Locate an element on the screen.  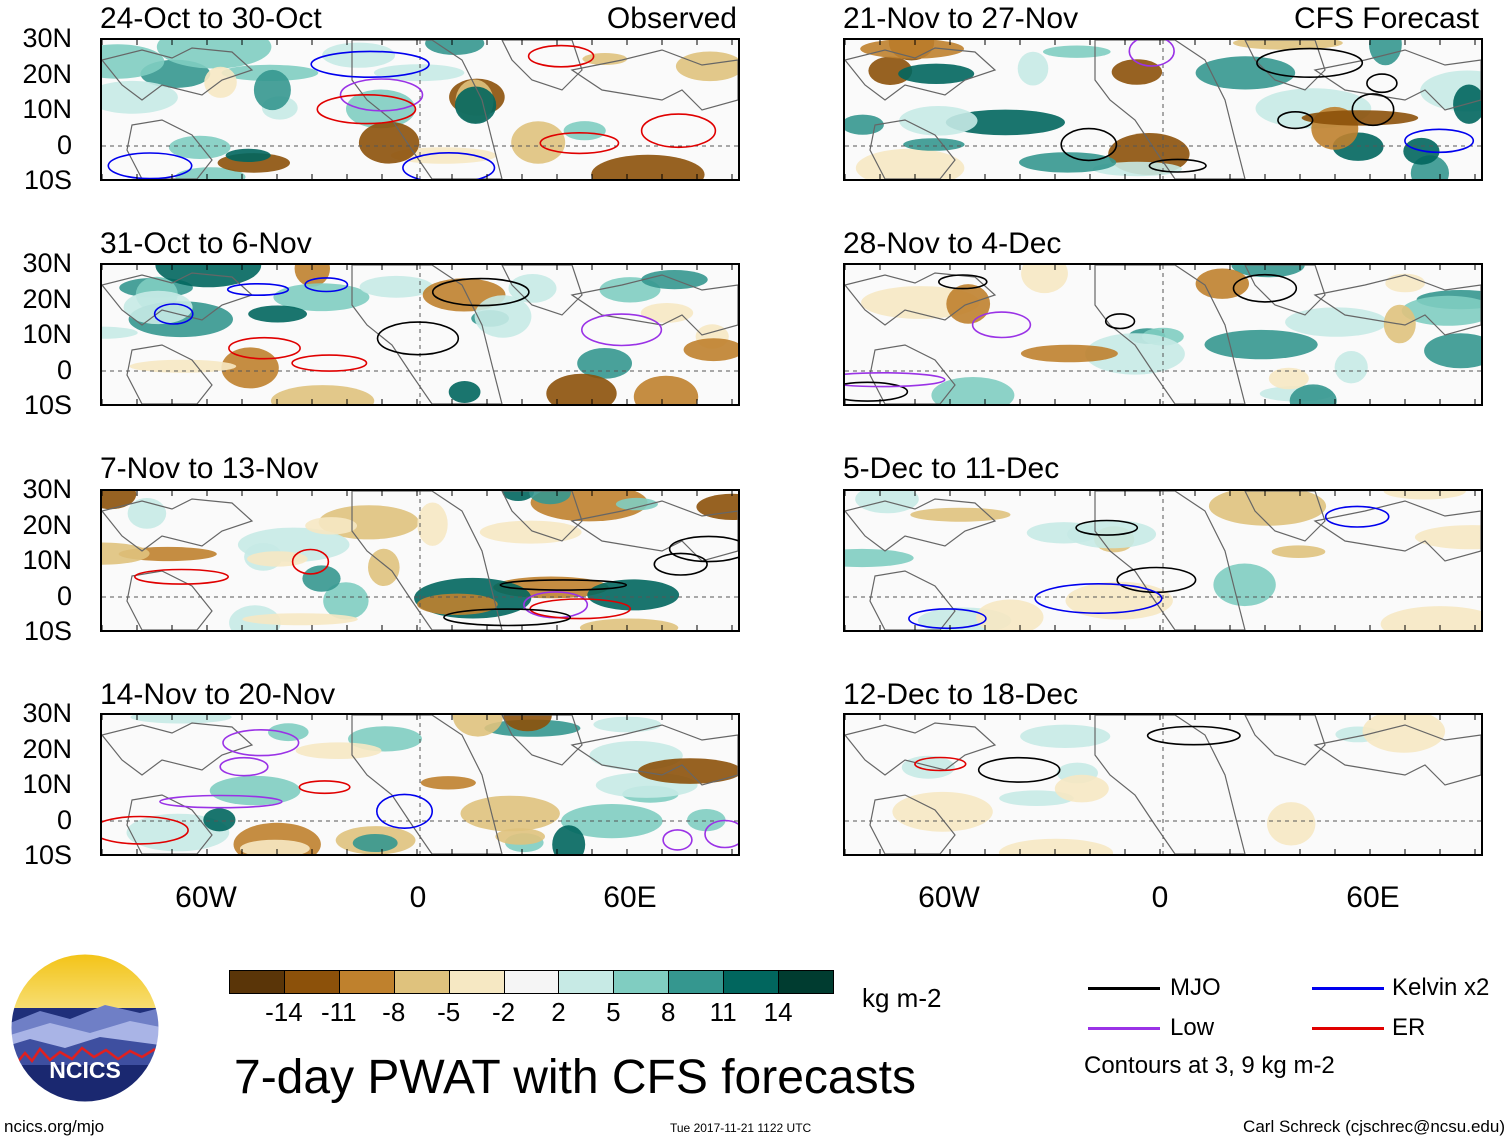
colorbar-tick-label: 8 is located at coordinates (668, 1012).